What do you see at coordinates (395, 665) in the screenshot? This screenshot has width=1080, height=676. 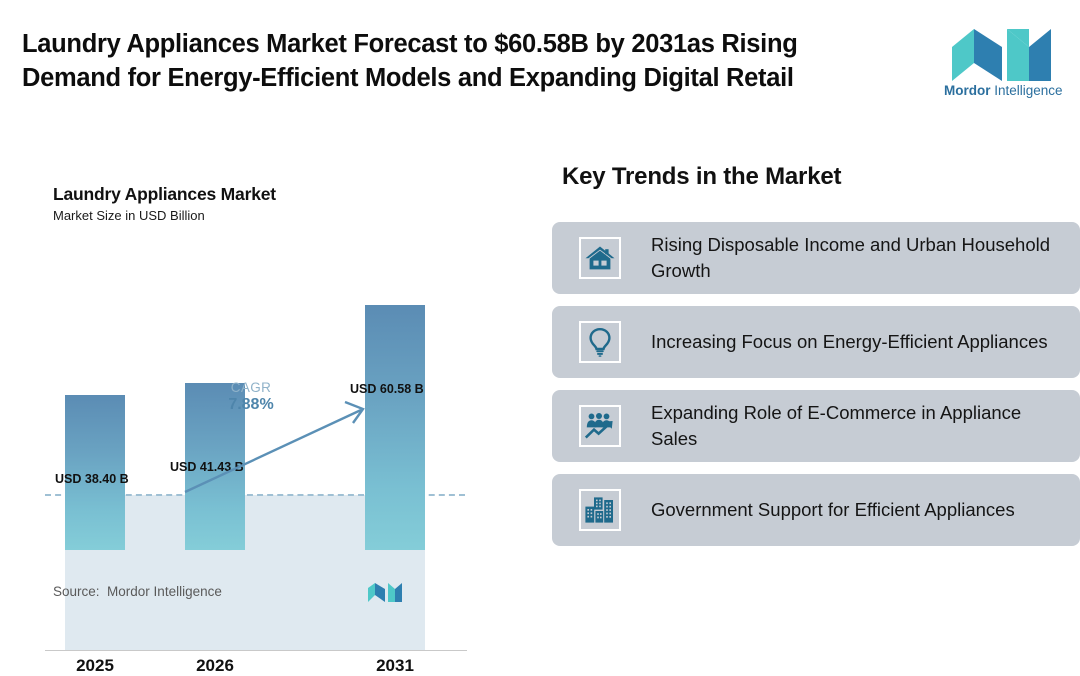 I see `x-tick-2031: 2031` at bounding box center [395, 665].